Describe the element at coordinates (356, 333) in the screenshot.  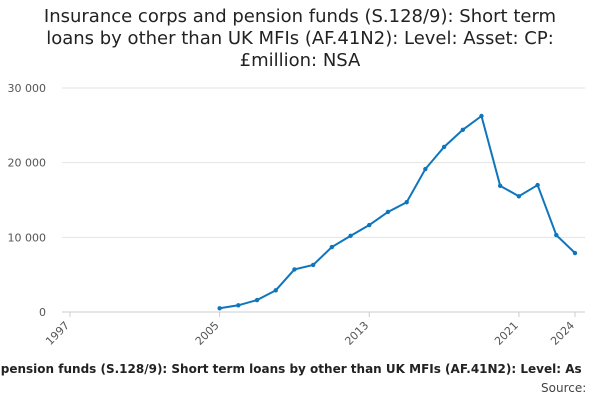
I see `x-tick-label: 2013` at that location.